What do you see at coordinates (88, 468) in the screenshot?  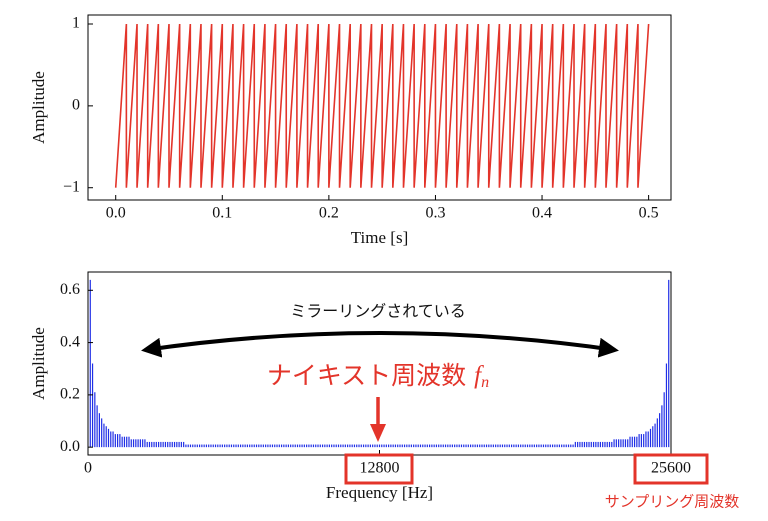 I see `x-tick-label: 0` at bounding box center [88, 468].